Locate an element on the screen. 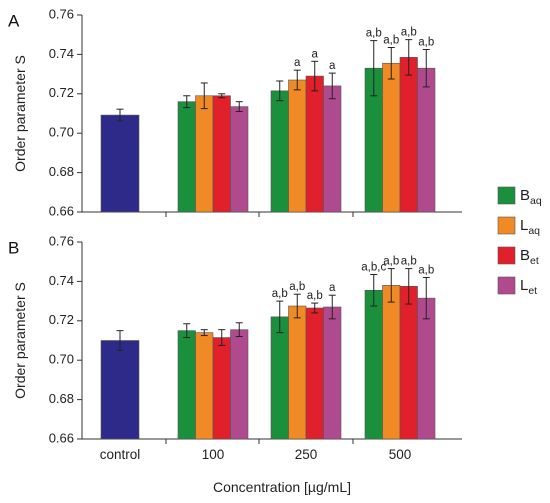 The image size is (550, 503). x-tick-label: 500 is located at coordinates (400, 454).